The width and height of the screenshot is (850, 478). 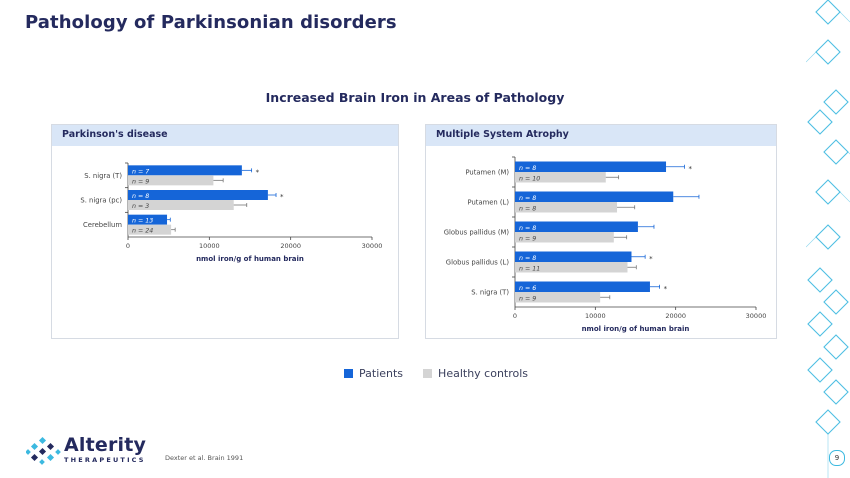 I want to click on legend-item-controls: Healthy controls, so click(x=475, y=373).